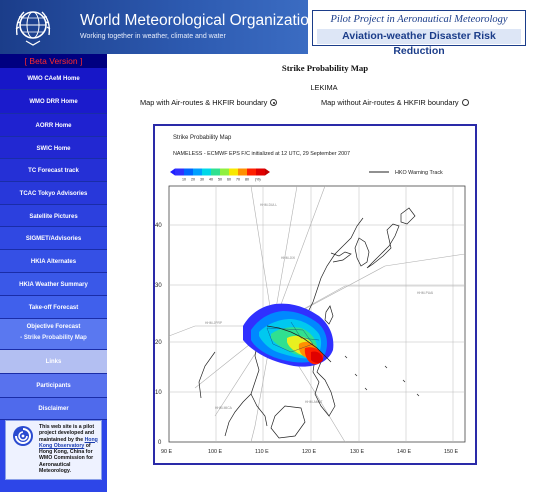 The width and height of the screenshot is (550, 492). Describe the element at coordinates (238, 180) in the screenshot. I see `colorbar-tick: 70` at that location.